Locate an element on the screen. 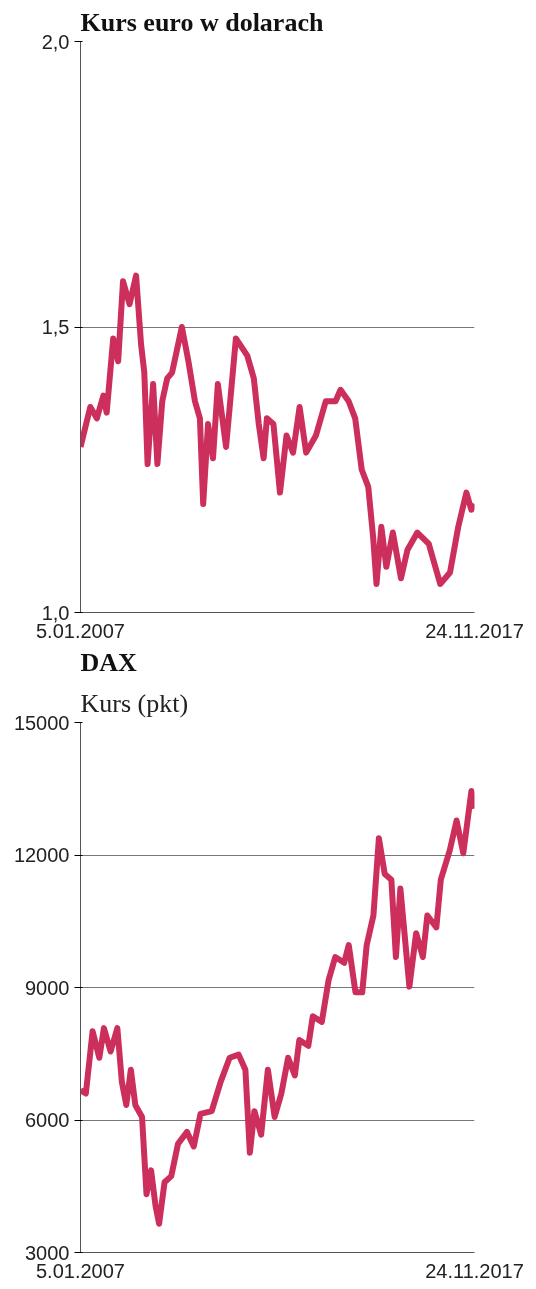  y-tick-label: 9000 is located at coordinates (47, 987).